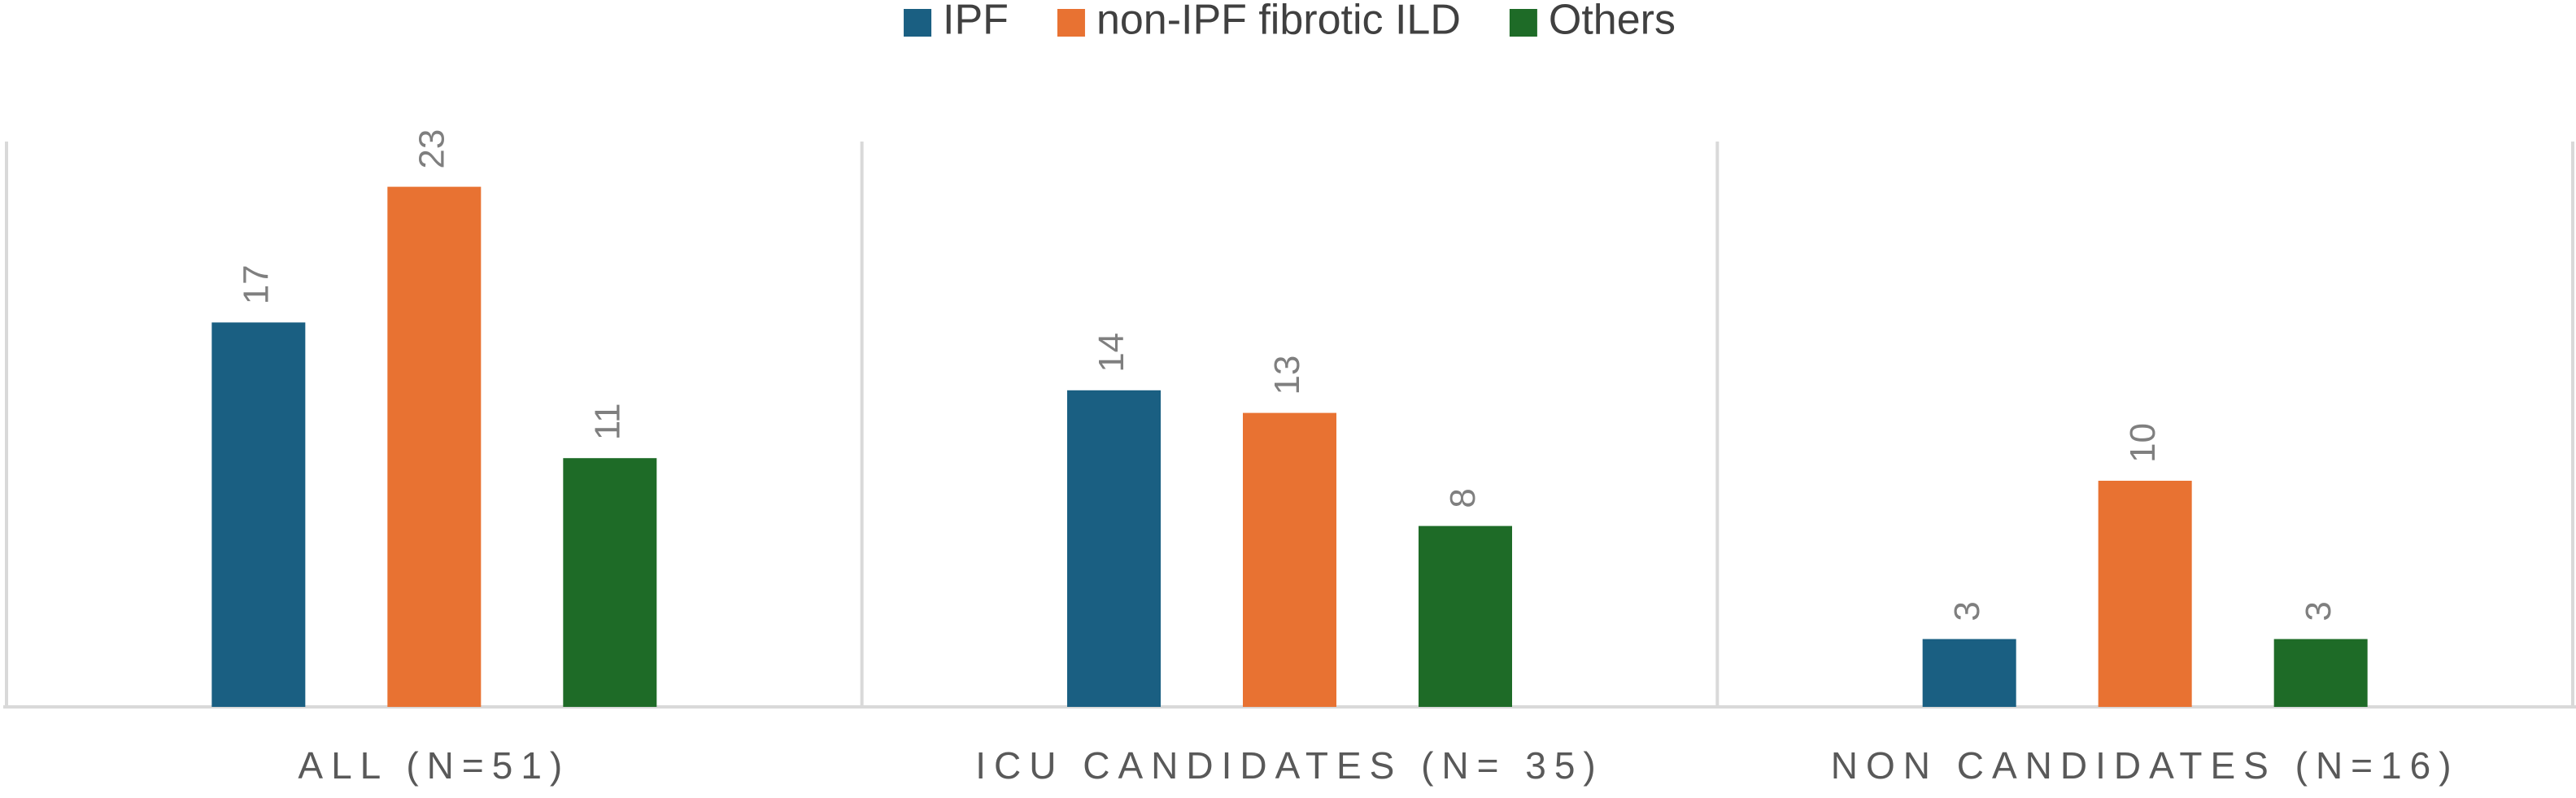  What do you see at coordinates (434, 765) in the screenshot?
I see `x-tick-label: ALL (N=51)` at bounding box center [434, 765].